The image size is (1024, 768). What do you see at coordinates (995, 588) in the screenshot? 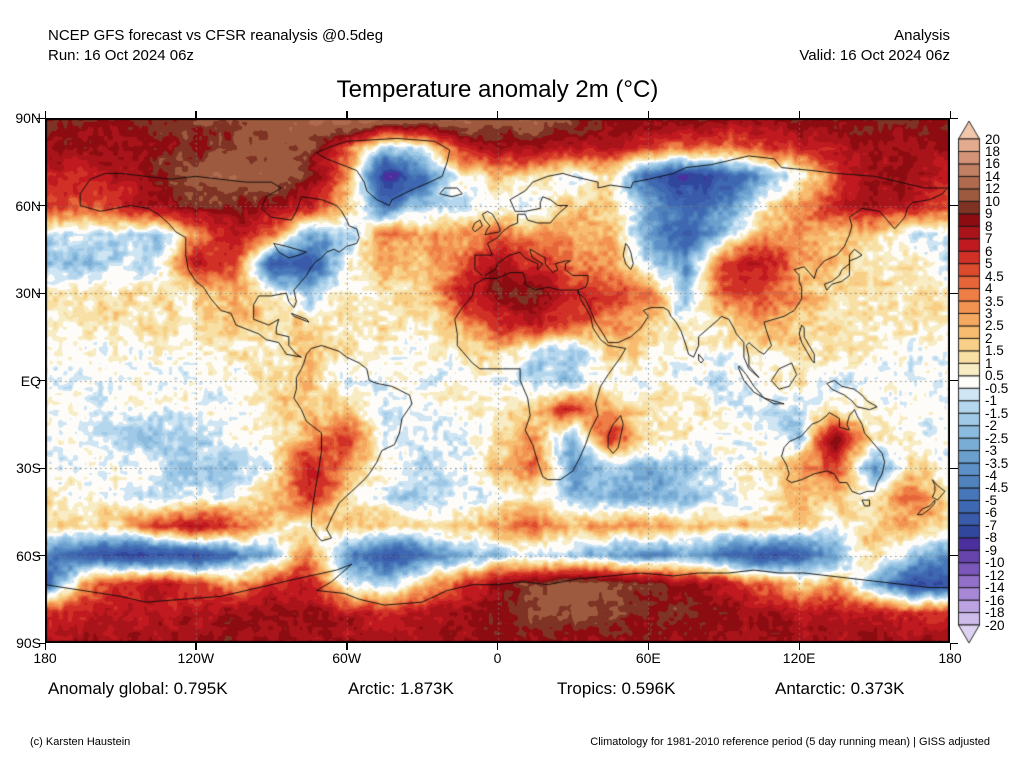
I see `colorbar-tick-label: -14` at bounding box center [995, 588].